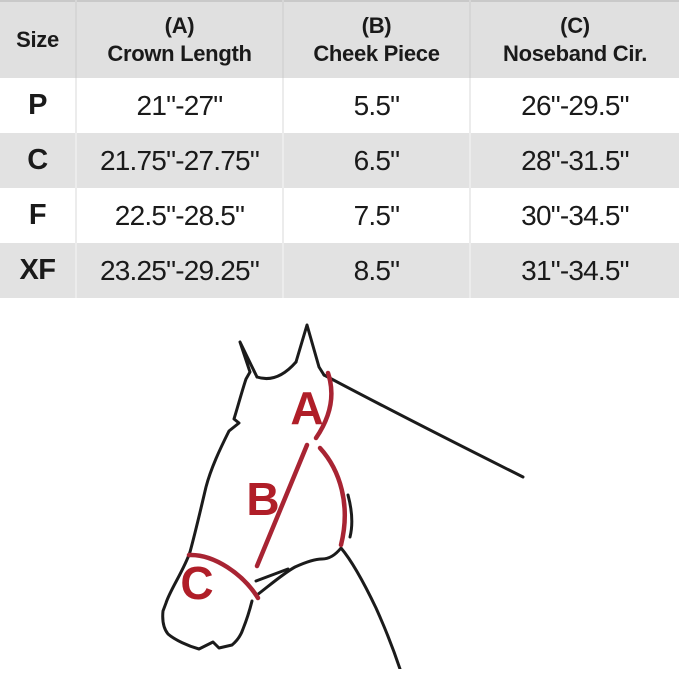 This screenshot has height=674, width=679. Describe the element at coordinates (262, 499) in the screenshot. I see `cheek-label-b: B` at that location.